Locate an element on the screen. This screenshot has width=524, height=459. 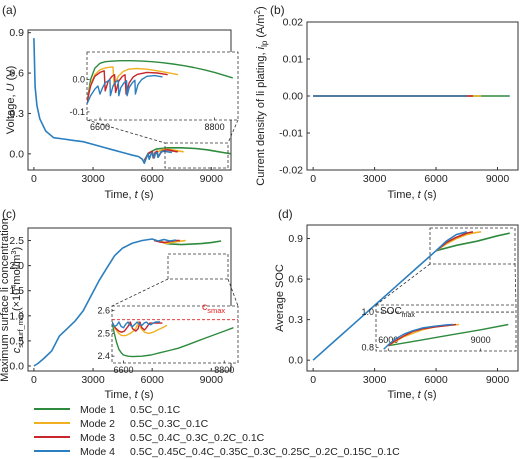
inset-y-tick-label: 0.0 is located at coordinates (78, 80).